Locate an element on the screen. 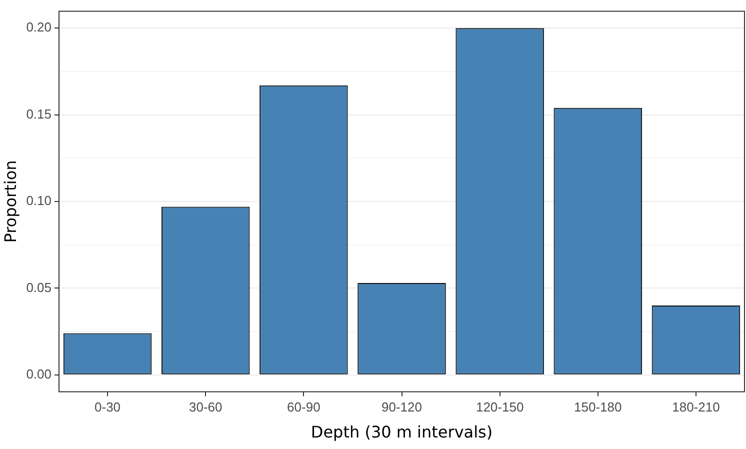 The image size is (746, 449). x-tick-label: 120-150 is located at coordinates (500, 407).